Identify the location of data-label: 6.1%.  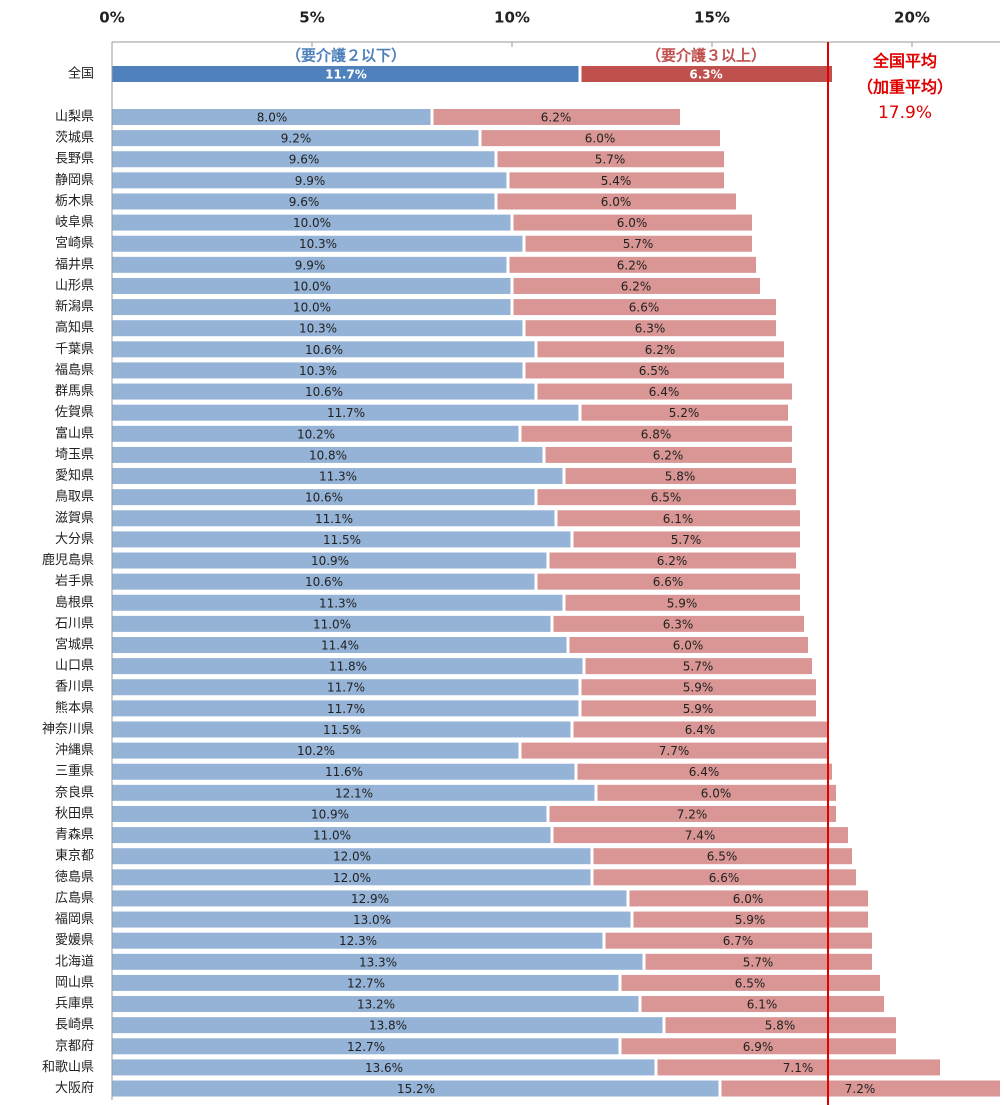
(762, 1005).